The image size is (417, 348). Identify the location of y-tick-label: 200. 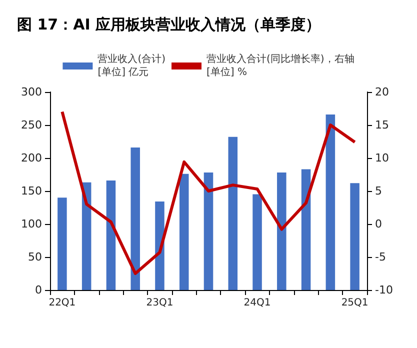
(31, 158).